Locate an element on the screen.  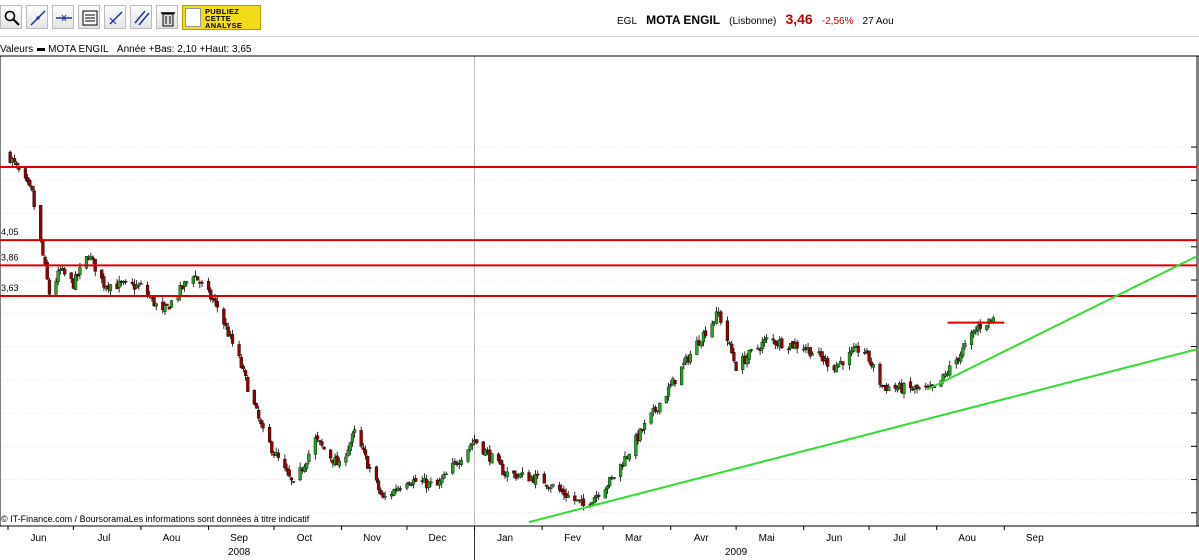
properties-tool-button is located at coordinates (89, 17).